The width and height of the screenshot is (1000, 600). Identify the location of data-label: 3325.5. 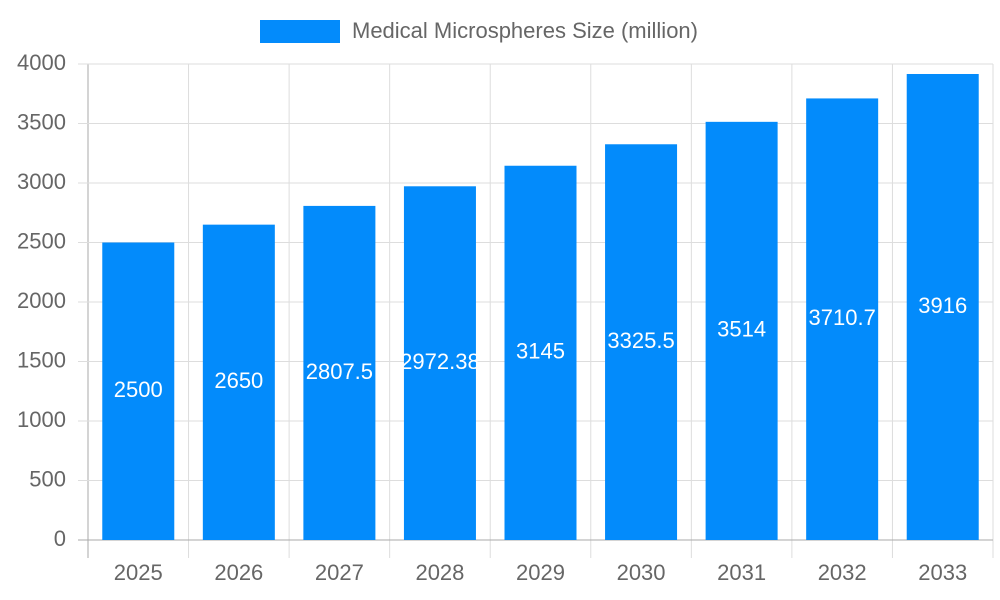
(640, 340).